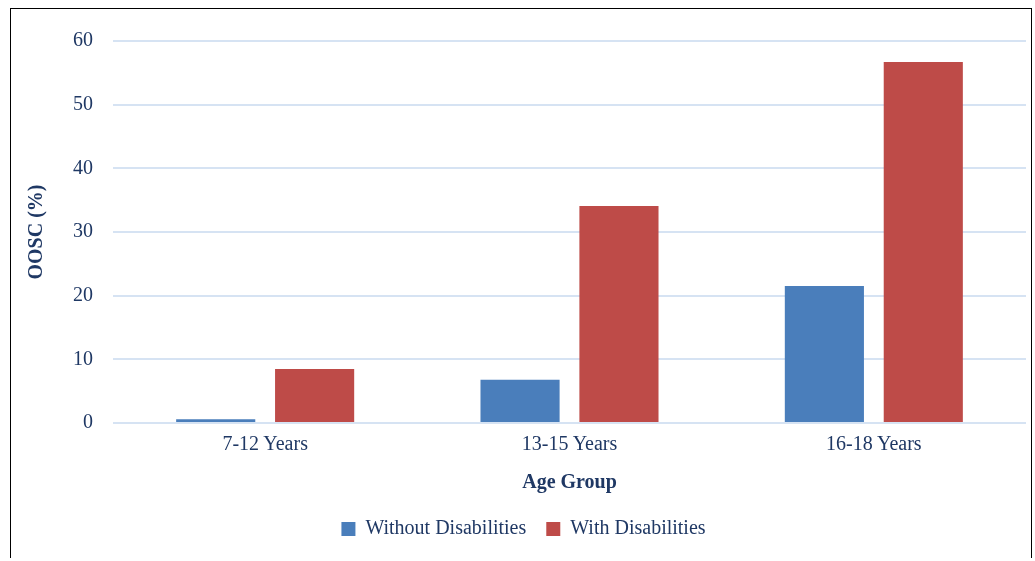 The width and height of the screenshot is (1035, 561). What do you see at coordinates (36, 232) in the screenshot?
I see `y-axis-title: OOSC (%)` at bounding box center [36, 232].